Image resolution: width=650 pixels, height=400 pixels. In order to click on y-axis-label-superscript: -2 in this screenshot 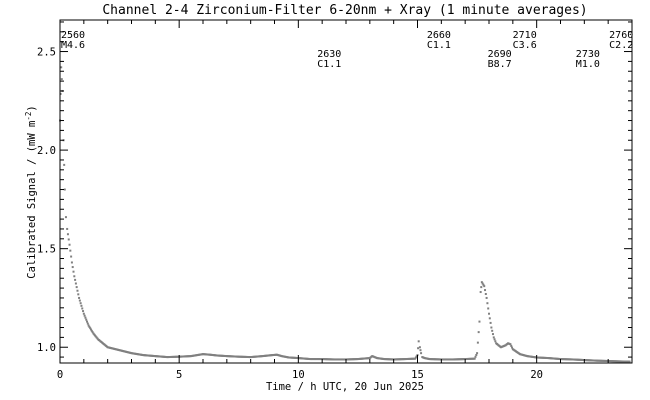, I will do `click(28, 116)`.